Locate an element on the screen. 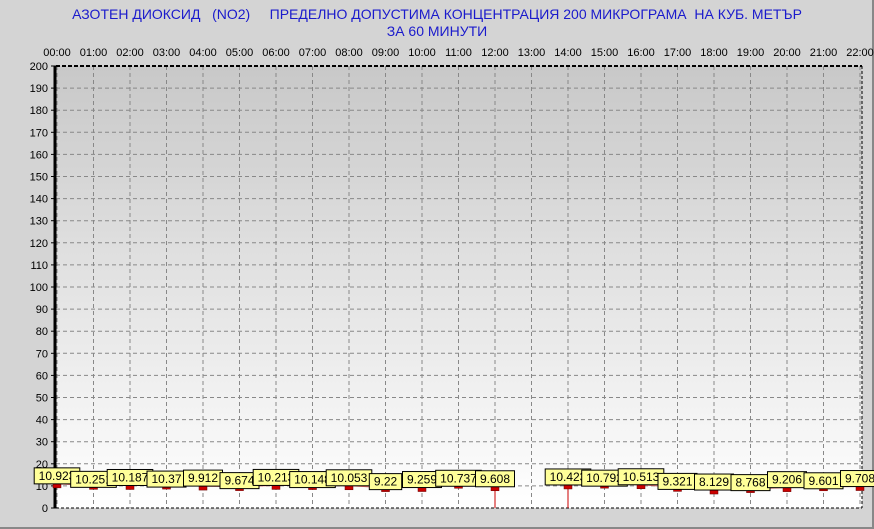 The width and height of the screenshot is (874, 529). data-label: 10.792 is located at coordinates (604, 478).